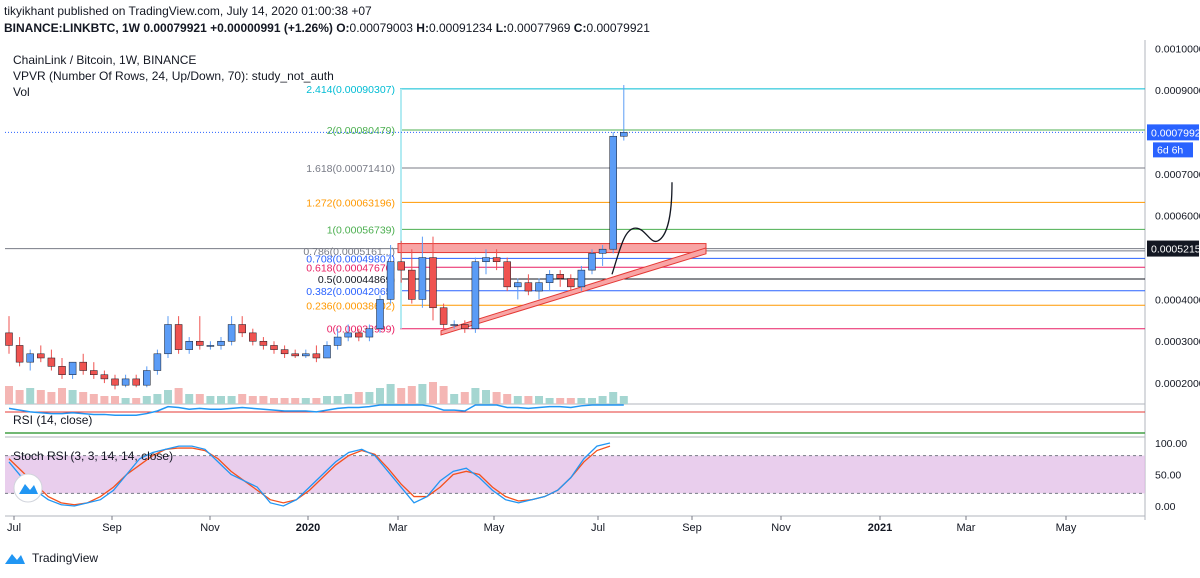 Image resolution: width=1200 pixels, height=578 pixels. I want to click on low-label: L:, so click(501, 28).